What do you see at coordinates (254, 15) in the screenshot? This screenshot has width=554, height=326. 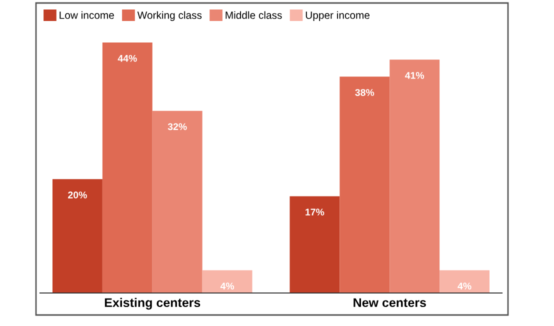 I see `legend-label: Middle class` at bounding box center [254, 15].